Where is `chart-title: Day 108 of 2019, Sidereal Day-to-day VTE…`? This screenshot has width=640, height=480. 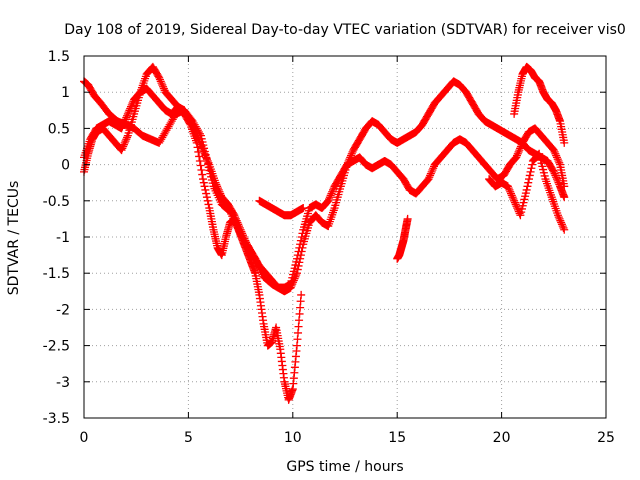
chart-title: Day 108 of 2019, Sidereal Day-to-day VTE… is located at coordinates (345, 30).